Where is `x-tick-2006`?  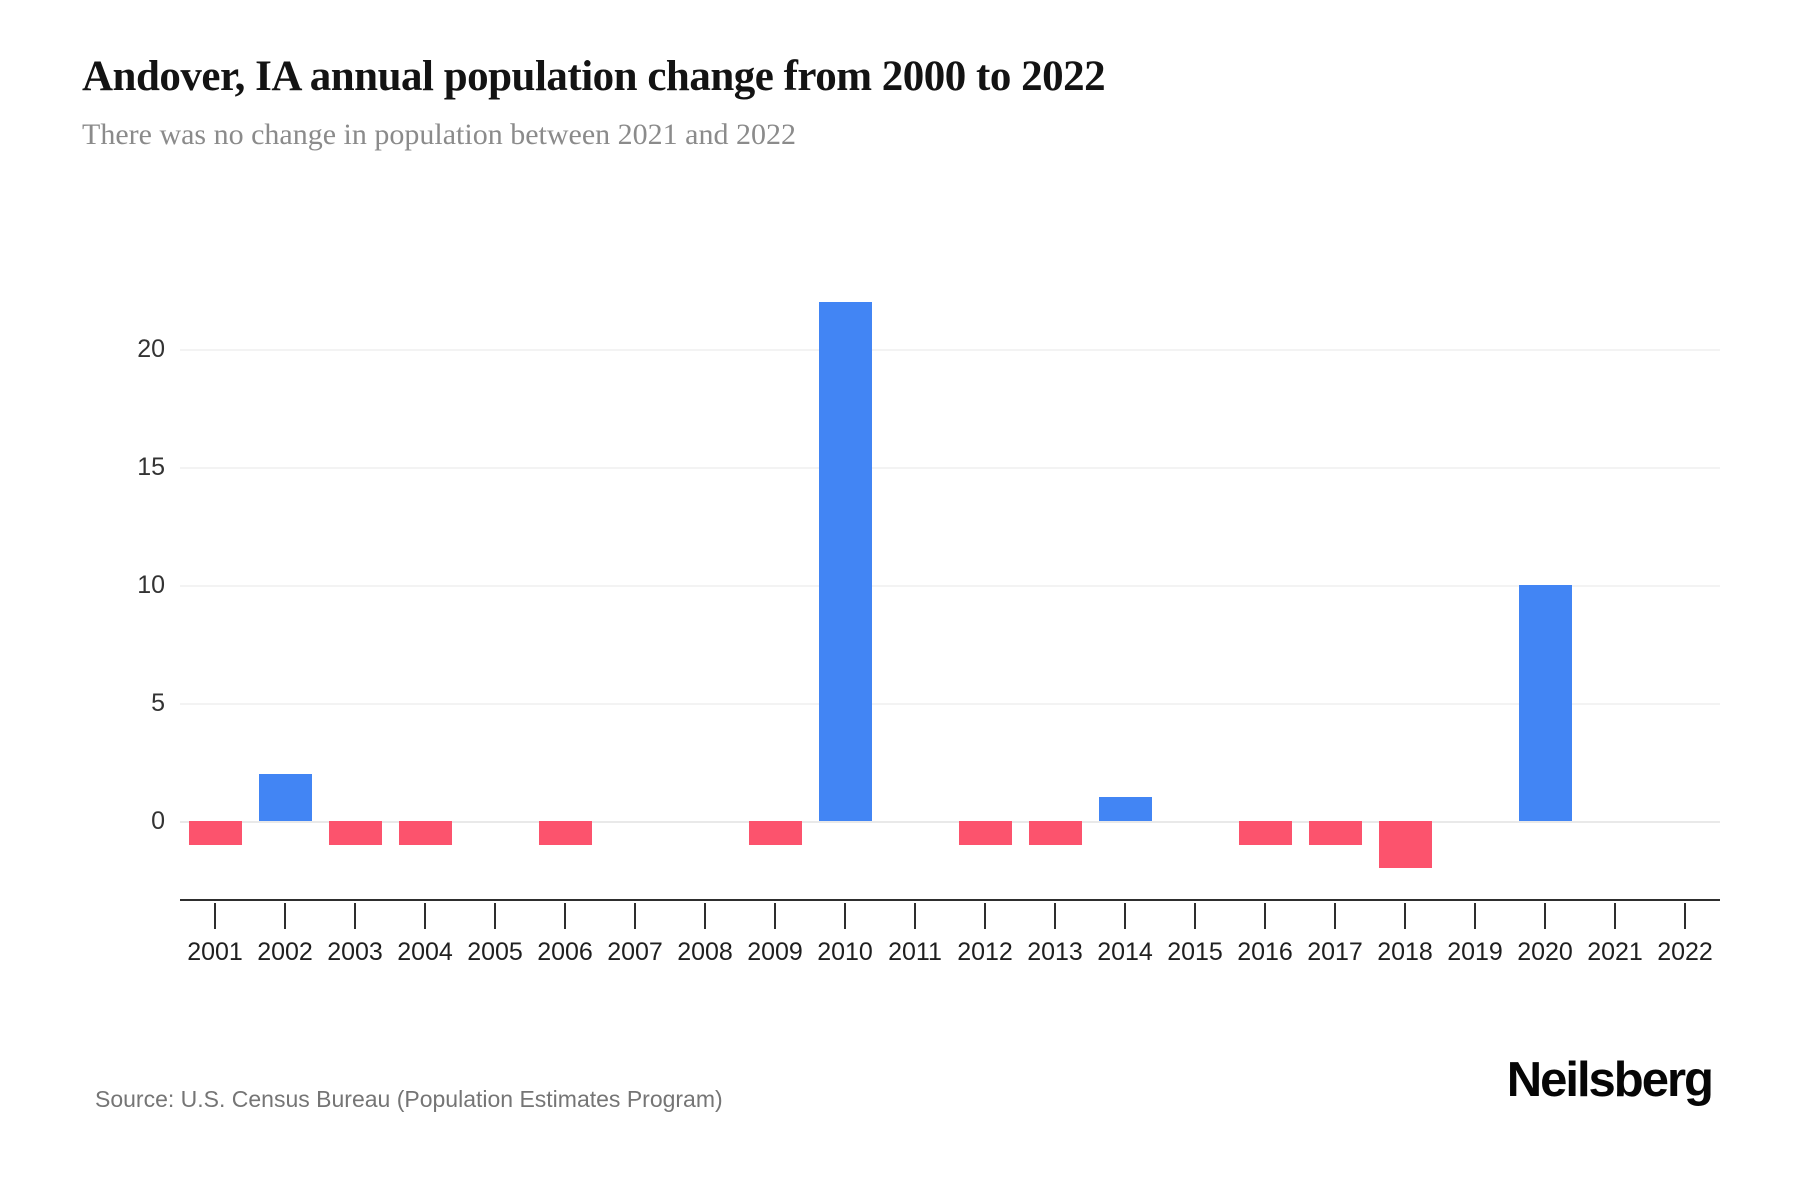 x-tick-2006 is located at coordinates (565, 916).